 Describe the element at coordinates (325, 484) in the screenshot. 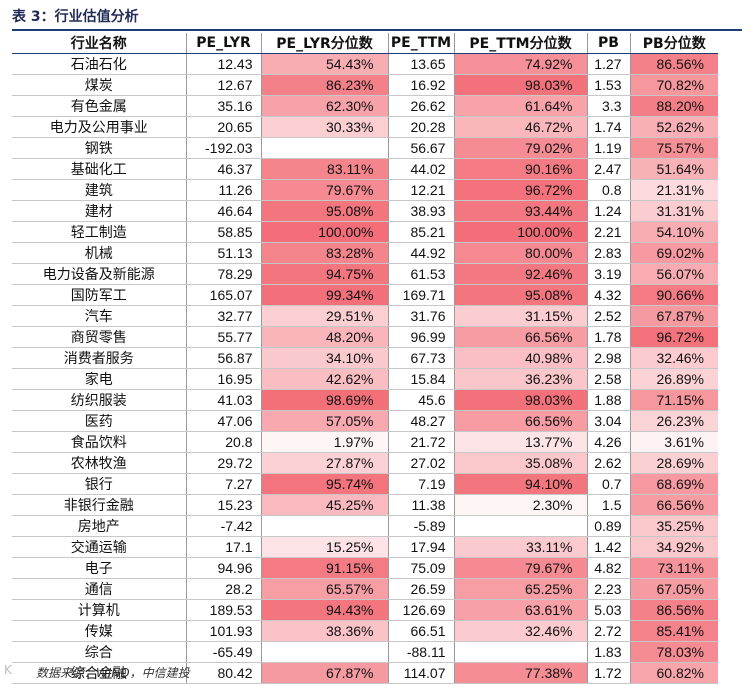

I see `pe-lyr-pct-cell: 95.74%` at that location.